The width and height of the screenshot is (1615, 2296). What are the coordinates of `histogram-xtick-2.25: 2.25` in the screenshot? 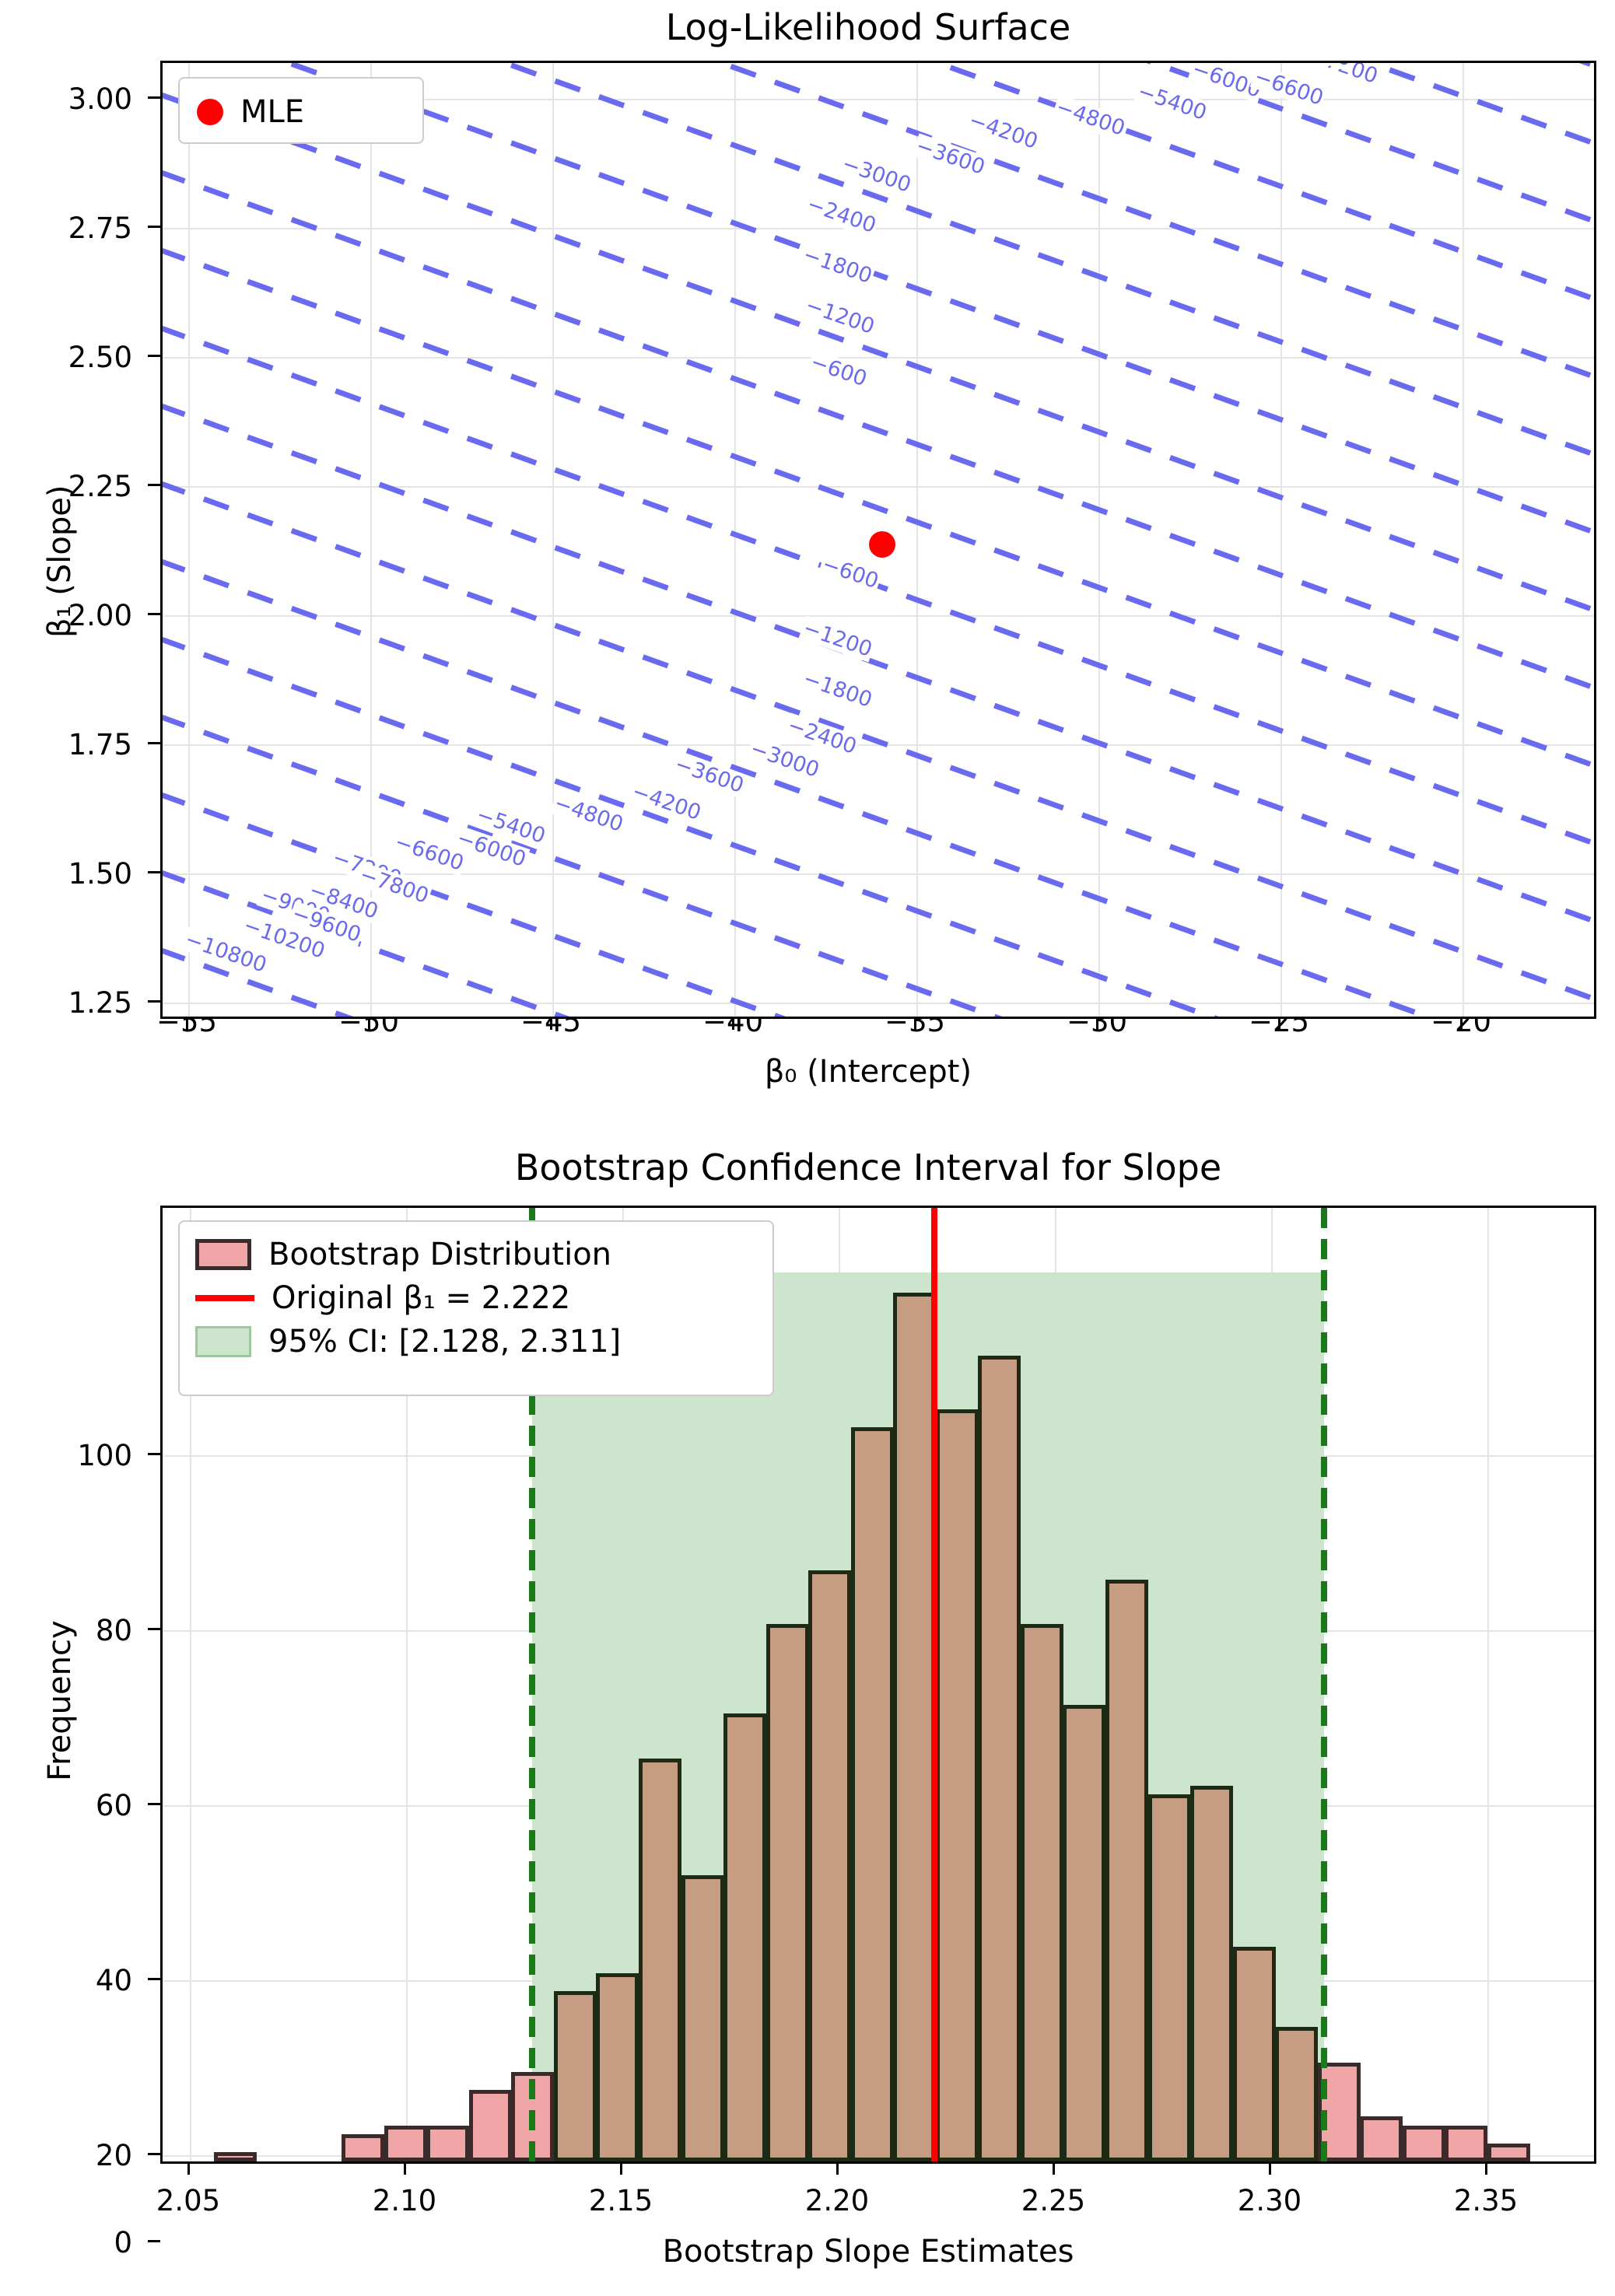 It's located at (1053, 2200).